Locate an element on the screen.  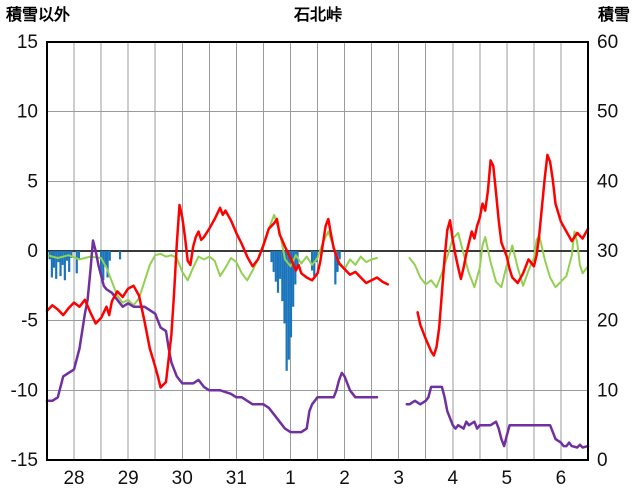
y-left-tick-label: 15 is located at coordinates (27, 42).